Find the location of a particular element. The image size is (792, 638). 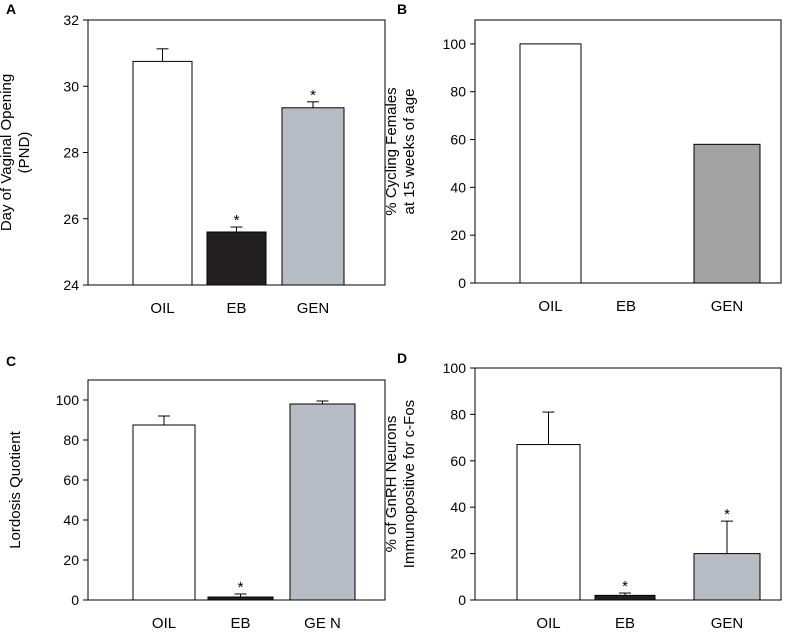

y-tick-label: 28 is located at coordinates (71, 153).